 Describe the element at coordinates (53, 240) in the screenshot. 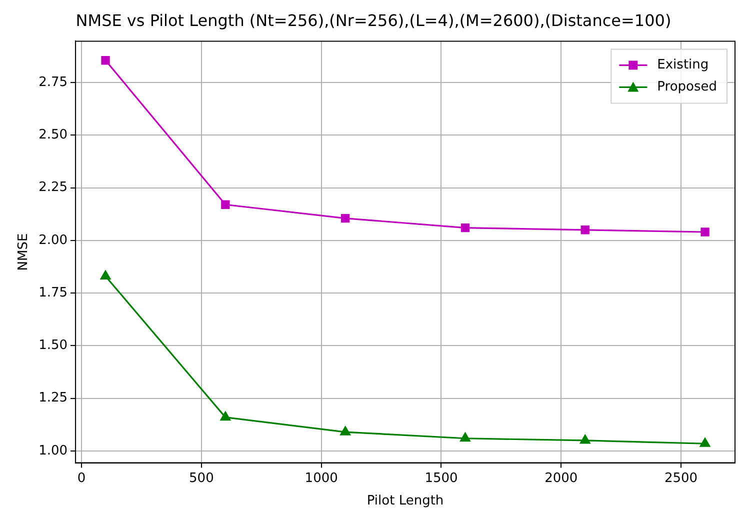

I see `y-tick-label: 2.00` at that location.